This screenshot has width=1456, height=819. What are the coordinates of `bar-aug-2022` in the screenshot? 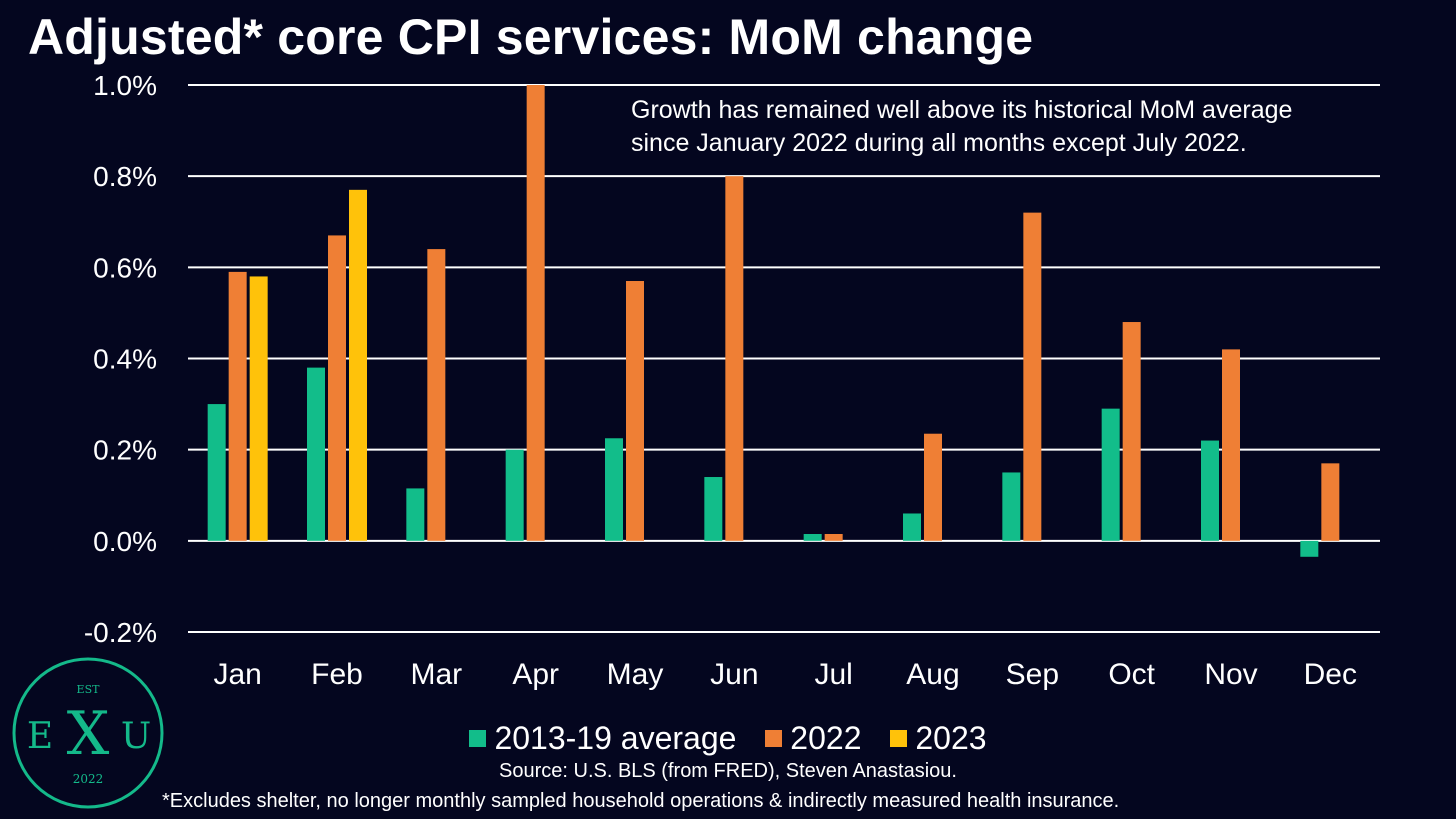 It's located at (933, 487).